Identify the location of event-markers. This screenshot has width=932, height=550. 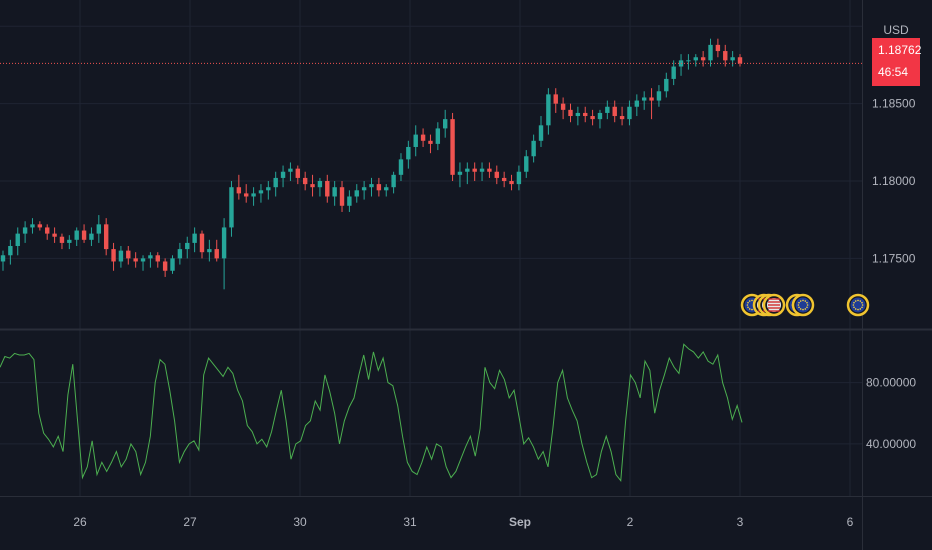
(805, 305).